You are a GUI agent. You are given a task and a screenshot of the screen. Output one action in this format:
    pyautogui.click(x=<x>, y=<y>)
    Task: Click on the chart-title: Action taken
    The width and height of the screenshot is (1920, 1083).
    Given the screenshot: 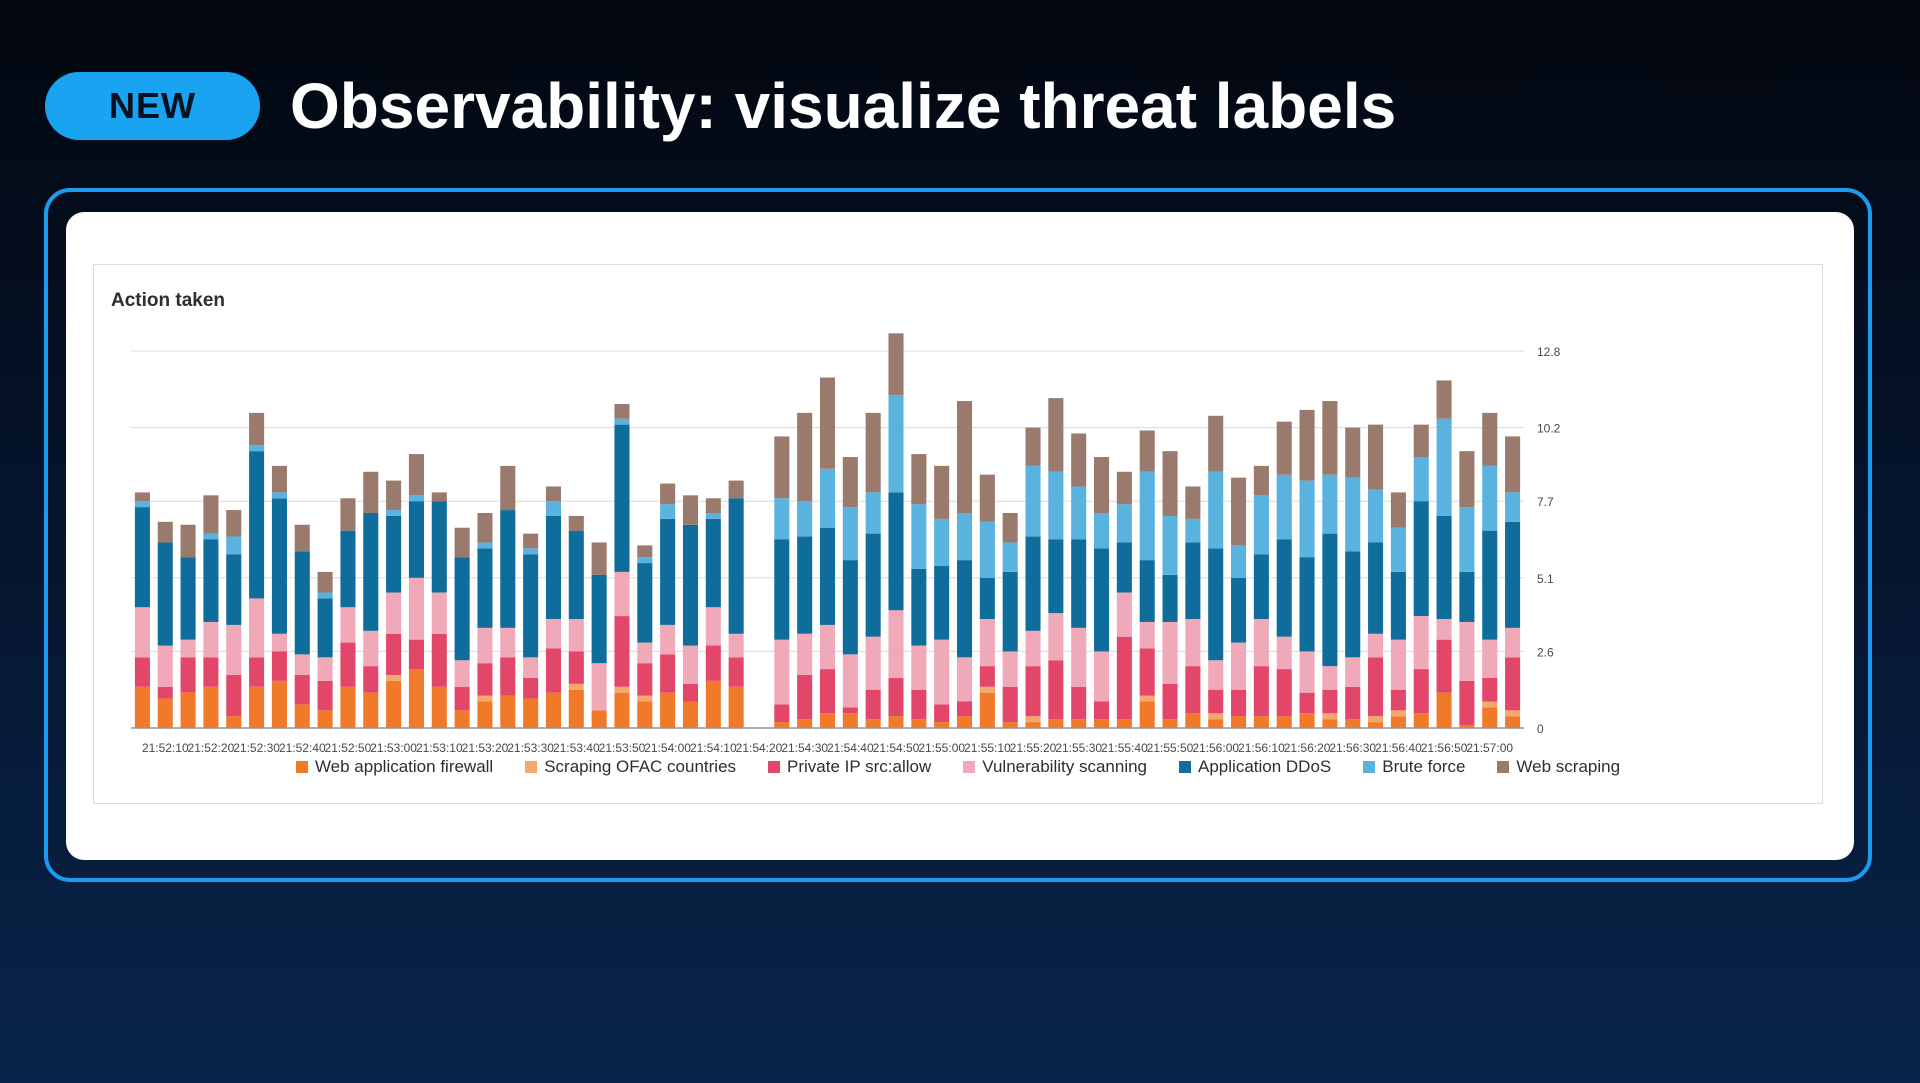 What is the action you would take?
    pyautogui.click(x=168, y=300)
    